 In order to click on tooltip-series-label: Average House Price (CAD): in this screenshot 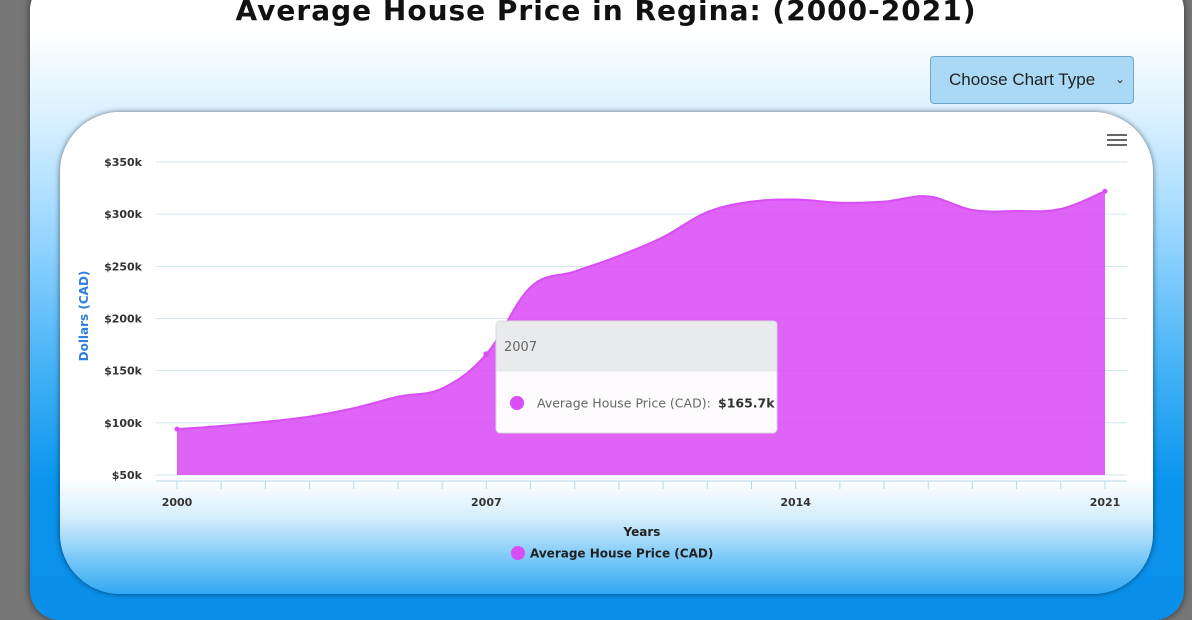, I will do `click(624, 403)`.